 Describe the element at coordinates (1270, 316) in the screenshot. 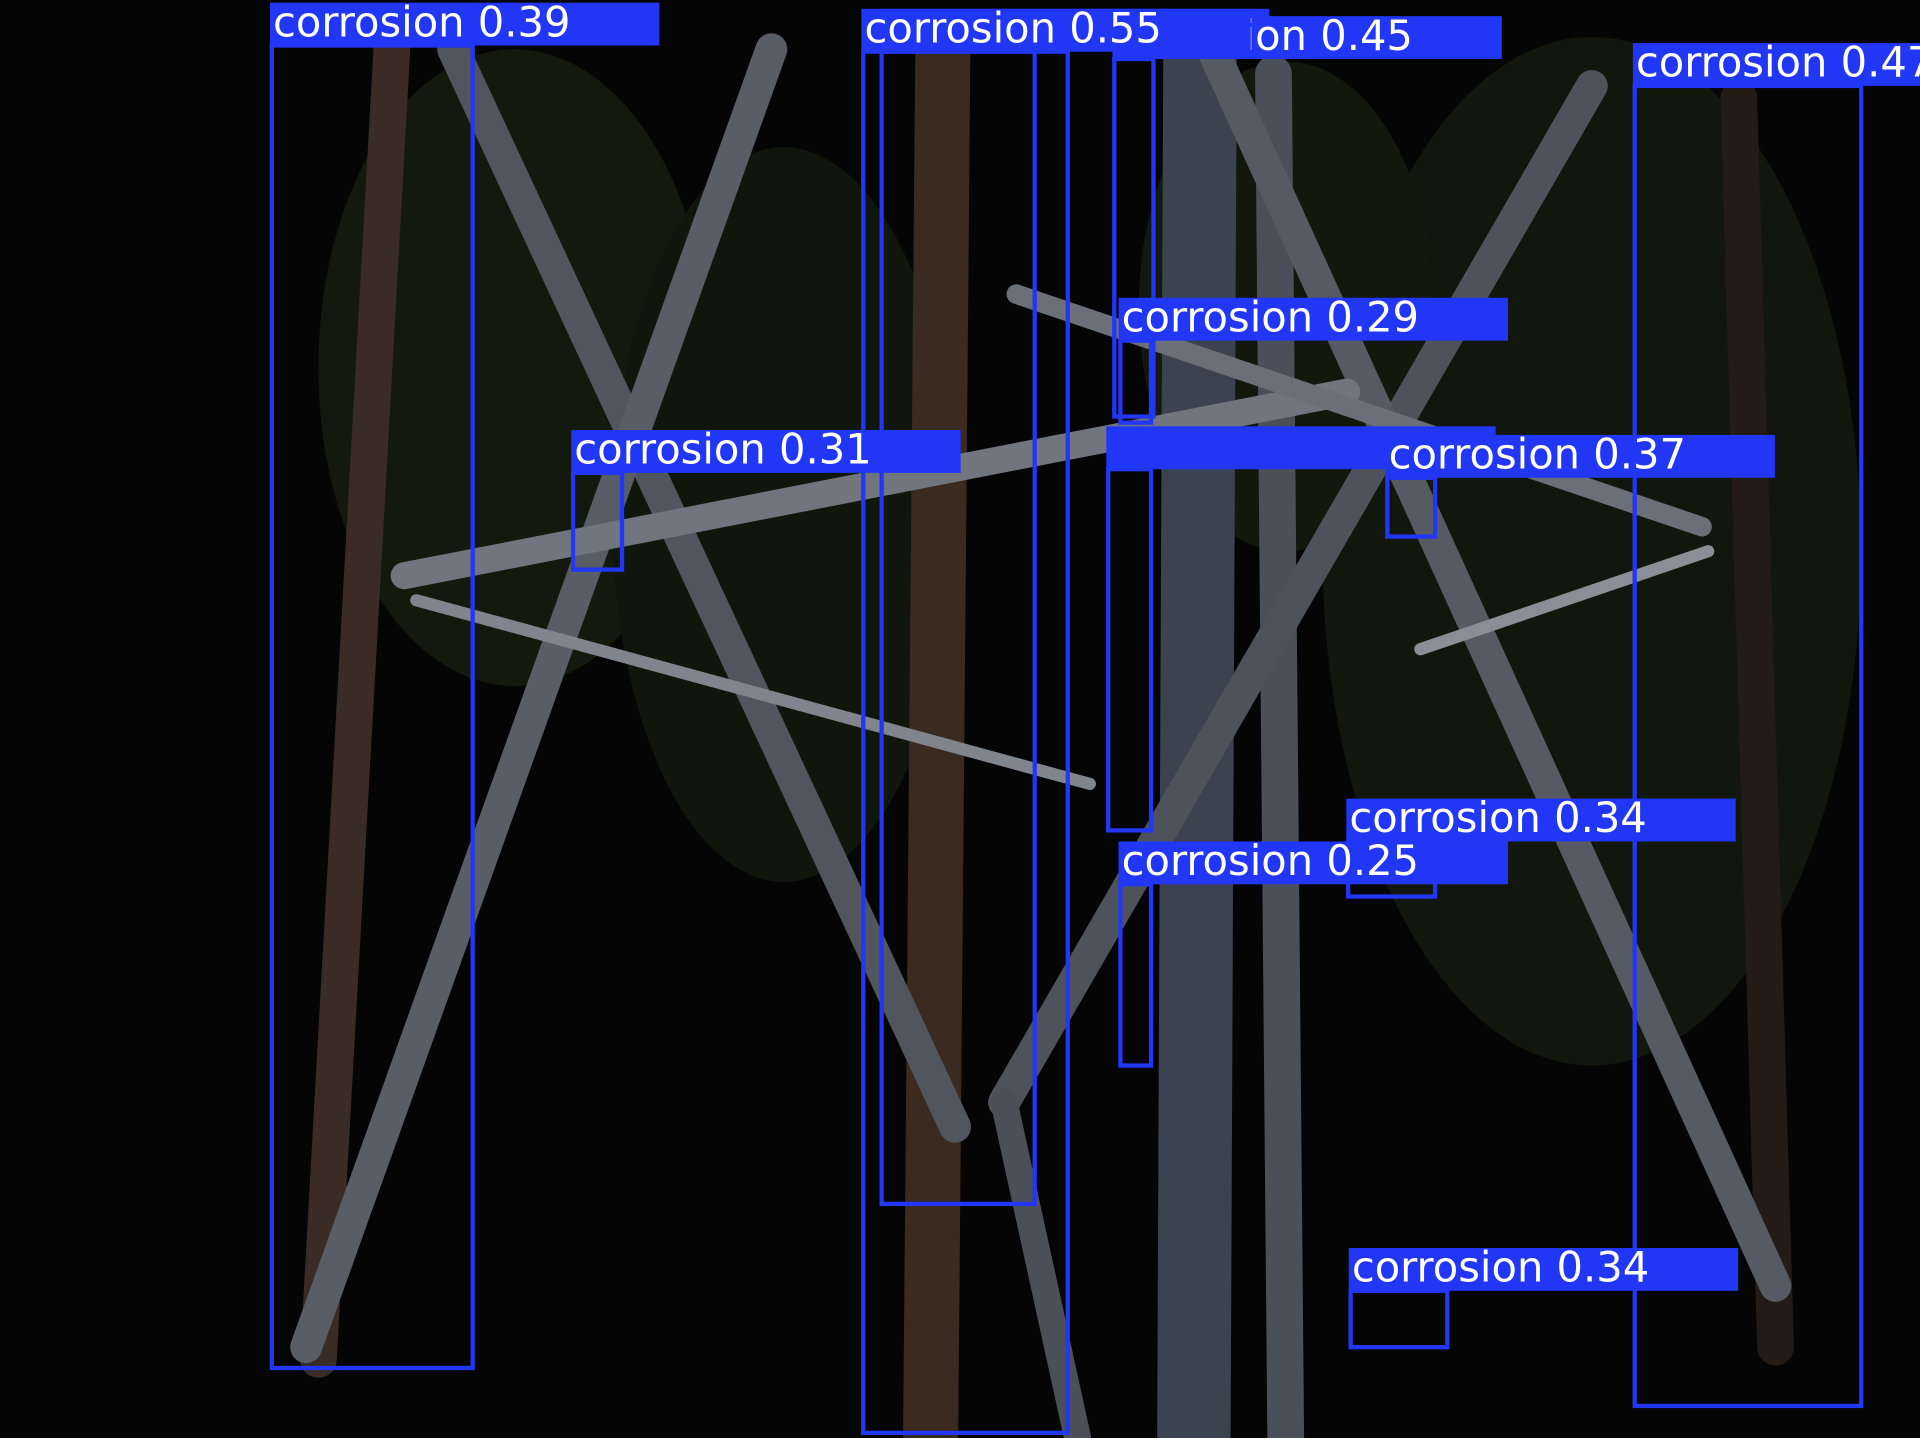

I see `detection-label: corrosion 0.29` at that location.